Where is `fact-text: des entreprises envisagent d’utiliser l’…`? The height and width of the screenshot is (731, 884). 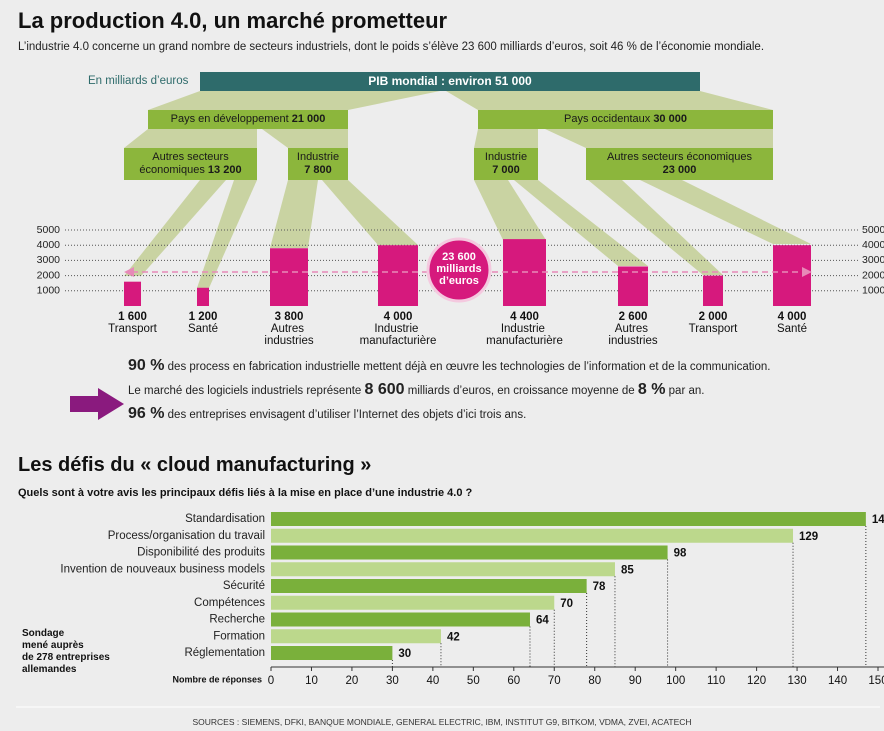 fact-text: des entreprises envisagent d’utiliser l’… is located at coordinates (345, 415).